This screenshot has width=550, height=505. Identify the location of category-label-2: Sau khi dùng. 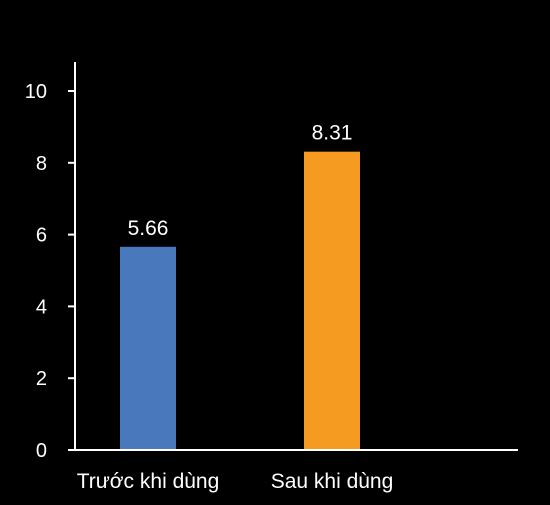
(332, 481).